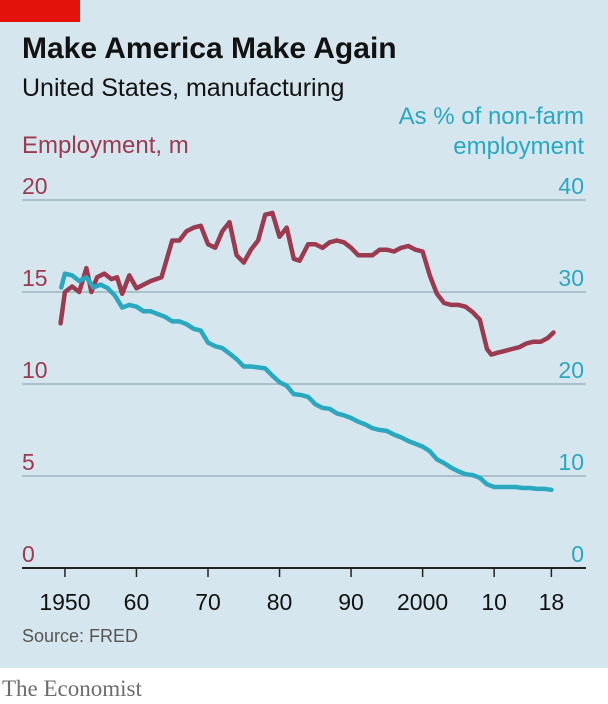  I want to click on left-tick-label-1: 5, so click(28, 462).